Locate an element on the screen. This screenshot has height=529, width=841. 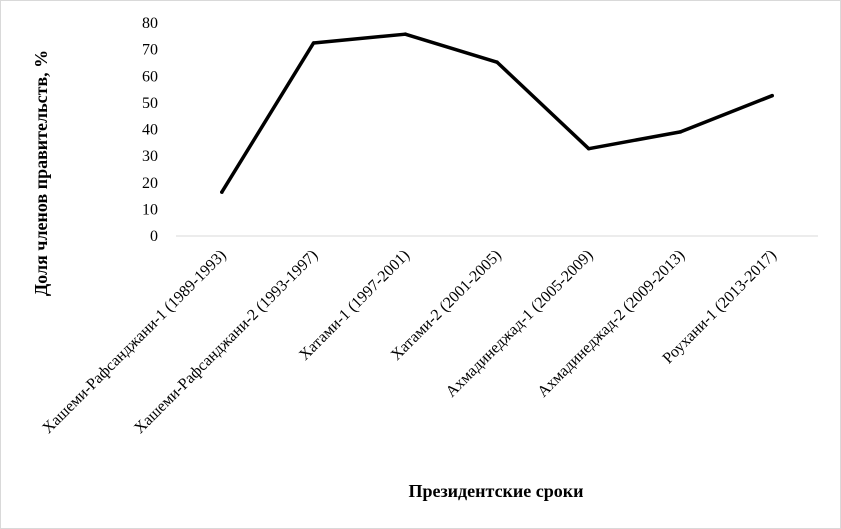
y-axis-title: Доля членов правительств, % is located at coordinates (41, 173).